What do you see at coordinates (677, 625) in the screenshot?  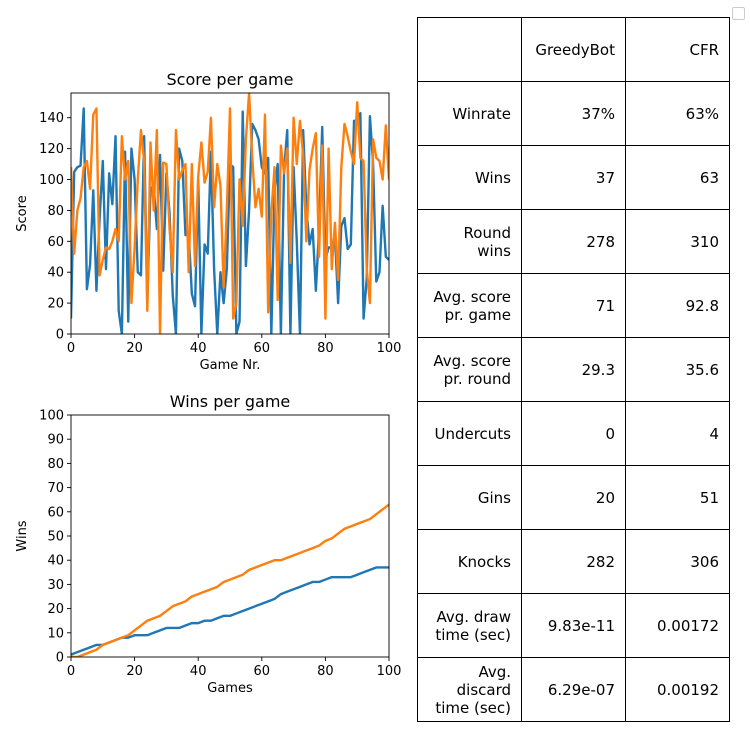 I see `cfr-value-cell: 0.00172` at bounding box center [677, 625].